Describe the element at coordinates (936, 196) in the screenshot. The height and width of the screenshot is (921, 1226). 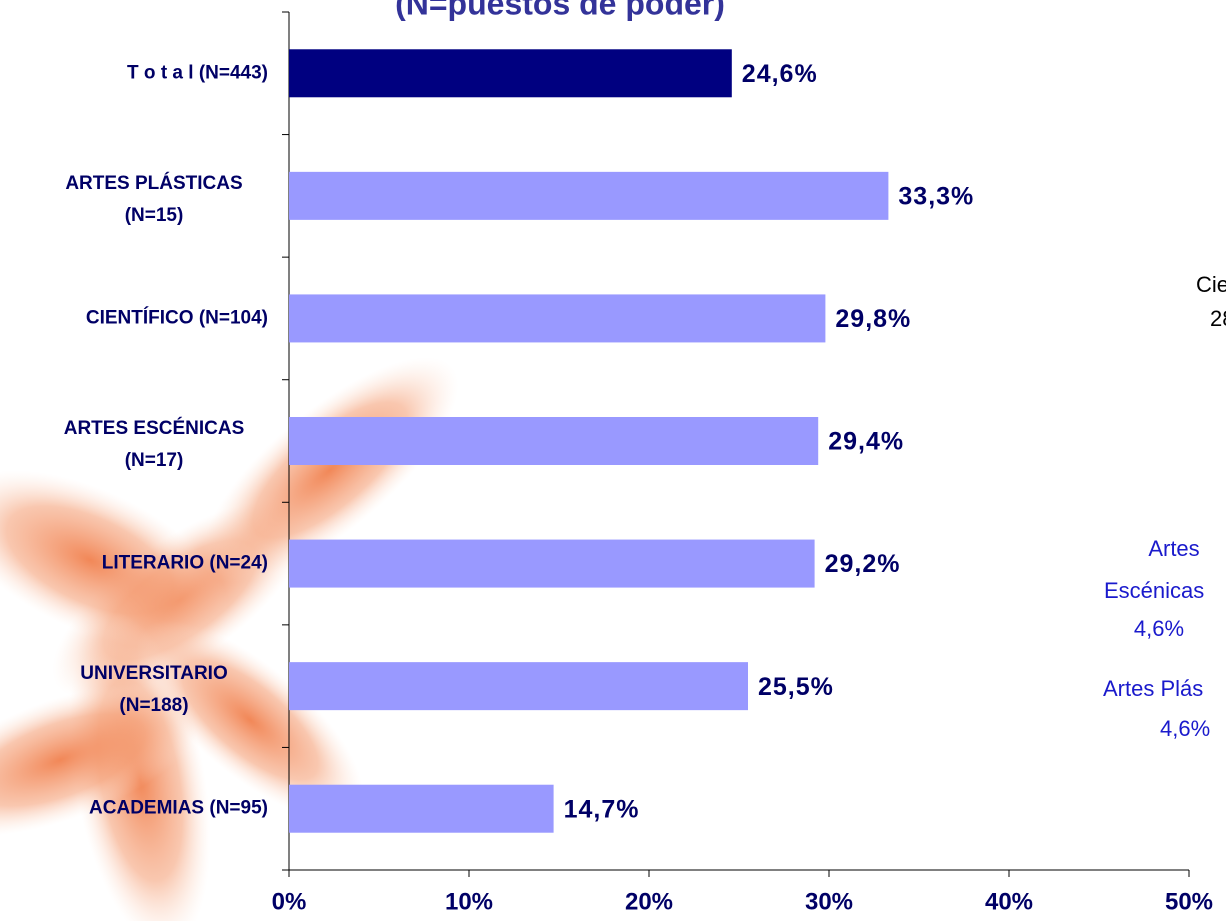
I see `value-label: 33,3%` at that location.